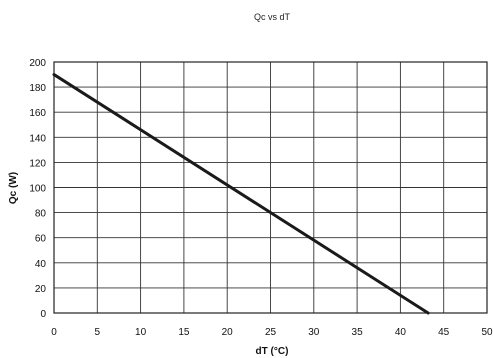  What do you see at coordinates (41, 214) in the screenshot?
I see `y-tick-label: 80` at bounding box center [41, 214].